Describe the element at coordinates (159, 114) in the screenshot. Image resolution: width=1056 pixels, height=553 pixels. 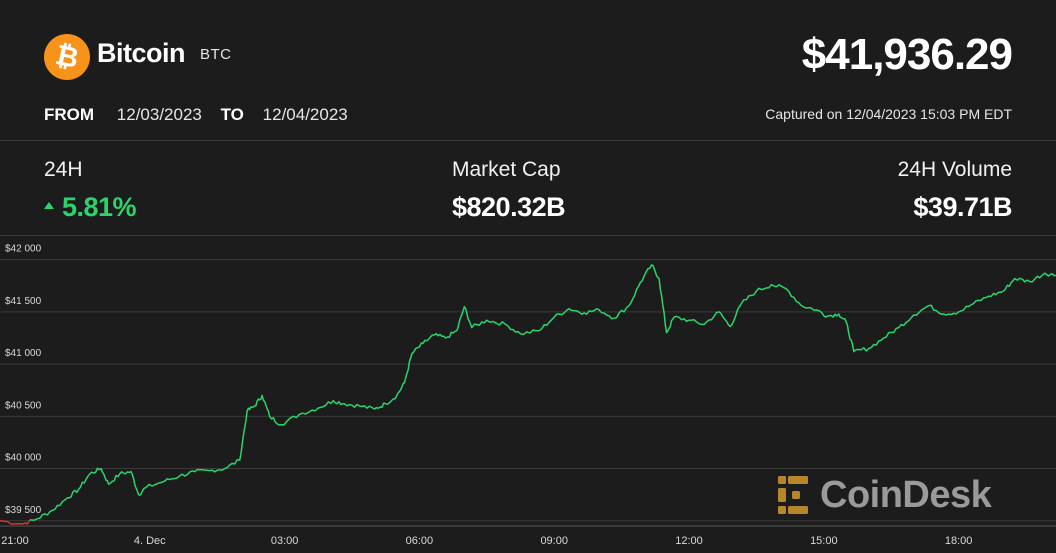
I see `from-date: 12/03/2023` at that location.